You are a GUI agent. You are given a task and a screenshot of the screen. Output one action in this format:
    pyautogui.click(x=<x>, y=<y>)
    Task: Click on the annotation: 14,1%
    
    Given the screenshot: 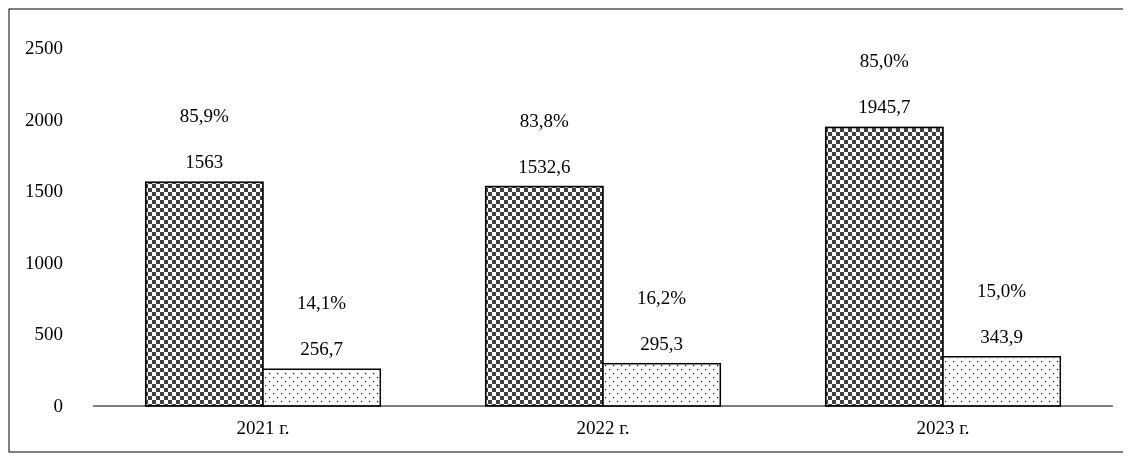 What is the action you would take?
    pyautogui.click(x=322, y=303)
    